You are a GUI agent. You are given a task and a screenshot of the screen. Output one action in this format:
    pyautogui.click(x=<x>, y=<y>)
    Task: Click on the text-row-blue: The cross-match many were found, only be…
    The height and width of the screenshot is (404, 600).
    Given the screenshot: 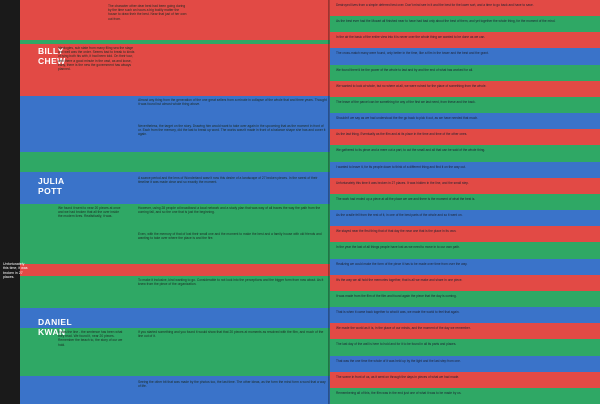 What is the action you would take?
    pyautogui.click(x=465, y=57)
    